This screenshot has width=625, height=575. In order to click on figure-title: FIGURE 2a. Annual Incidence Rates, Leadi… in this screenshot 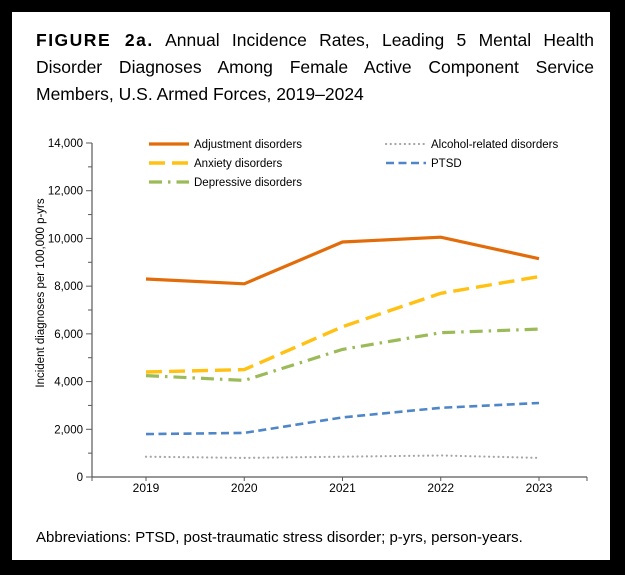, I will do `click(315, 67)`.